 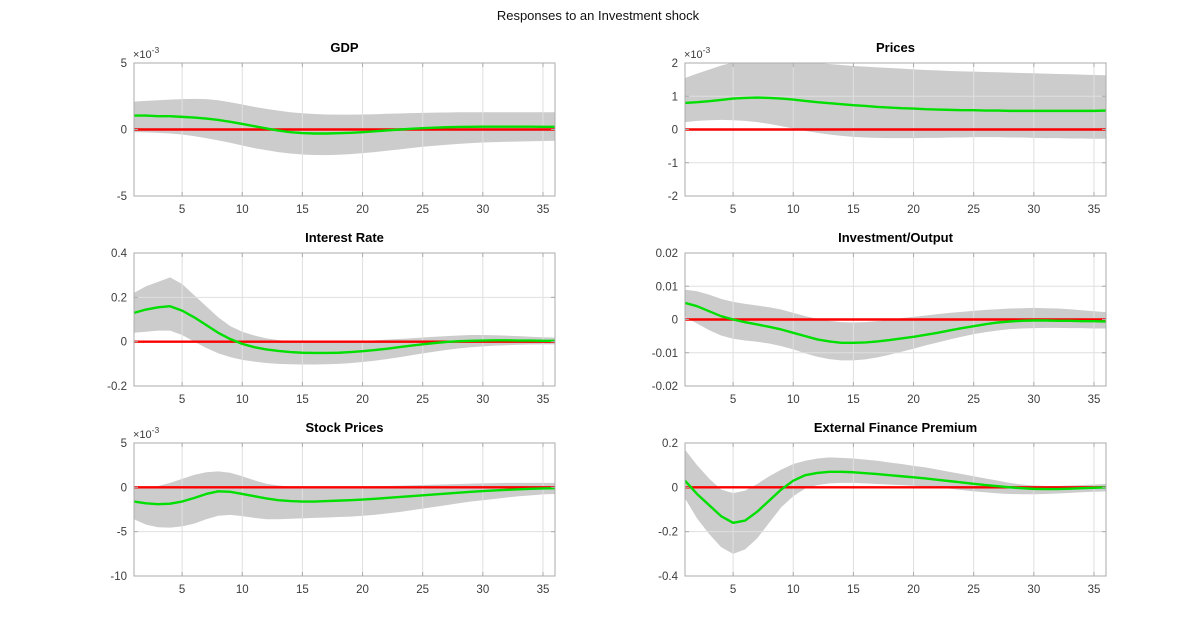 I want to click on y-tick-label: -1, so click(x=673, y=164).